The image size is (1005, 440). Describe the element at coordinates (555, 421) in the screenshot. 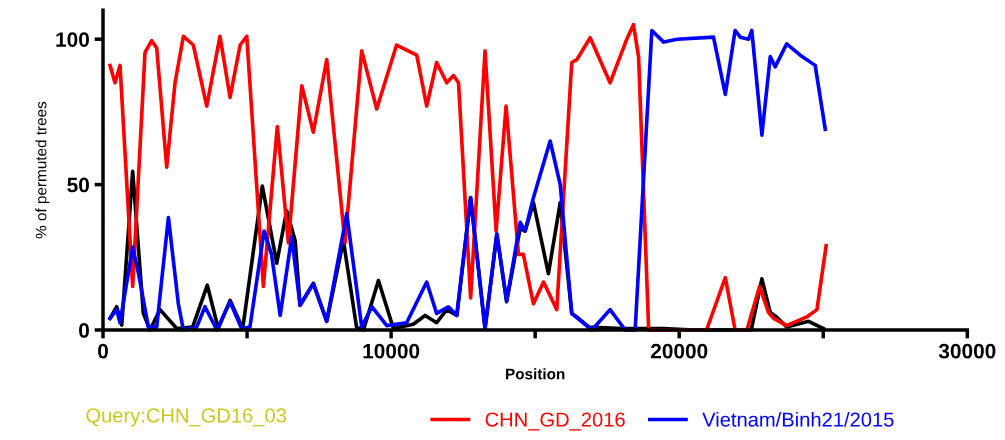

I see `legend-label: CHN_GD_2016` at that location.